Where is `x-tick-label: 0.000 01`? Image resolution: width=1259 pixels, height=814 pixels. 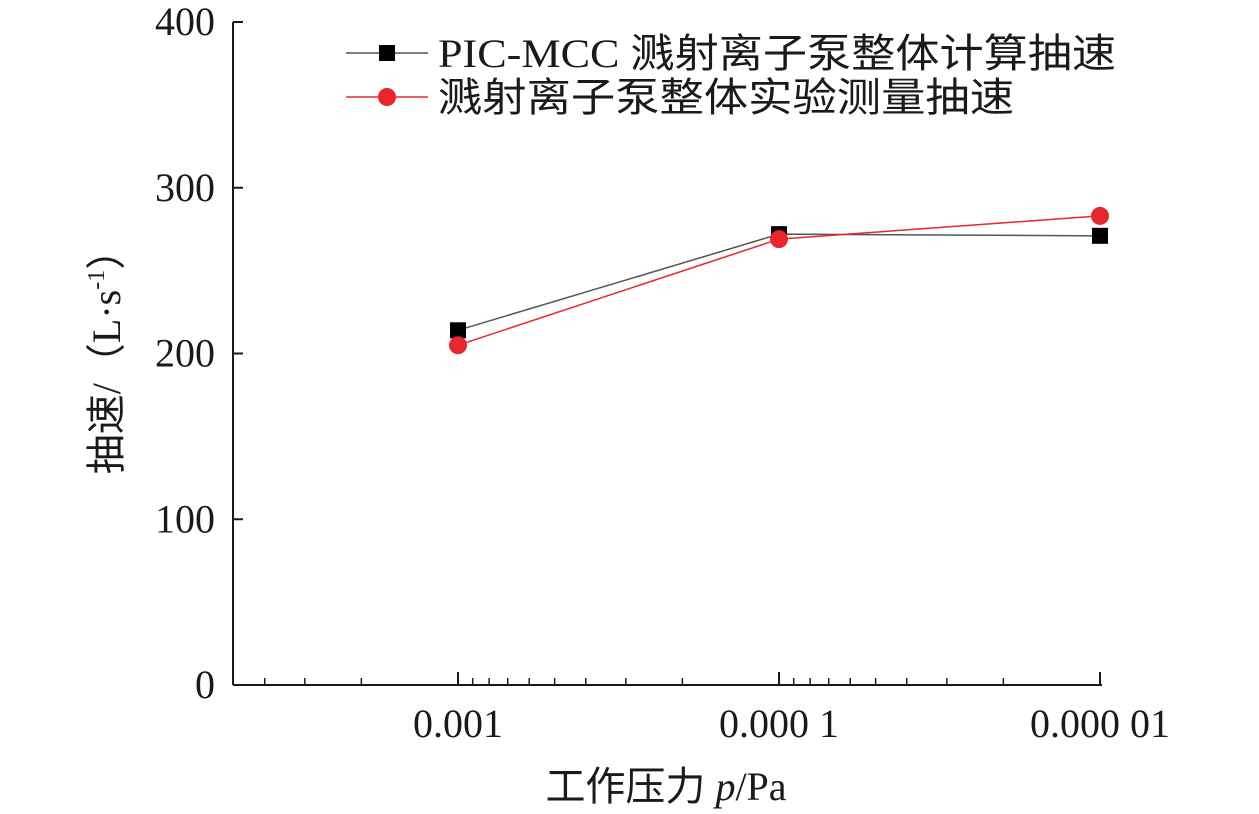
x-tick-label: 0.000 01 is located at coordinates (1100, 723).